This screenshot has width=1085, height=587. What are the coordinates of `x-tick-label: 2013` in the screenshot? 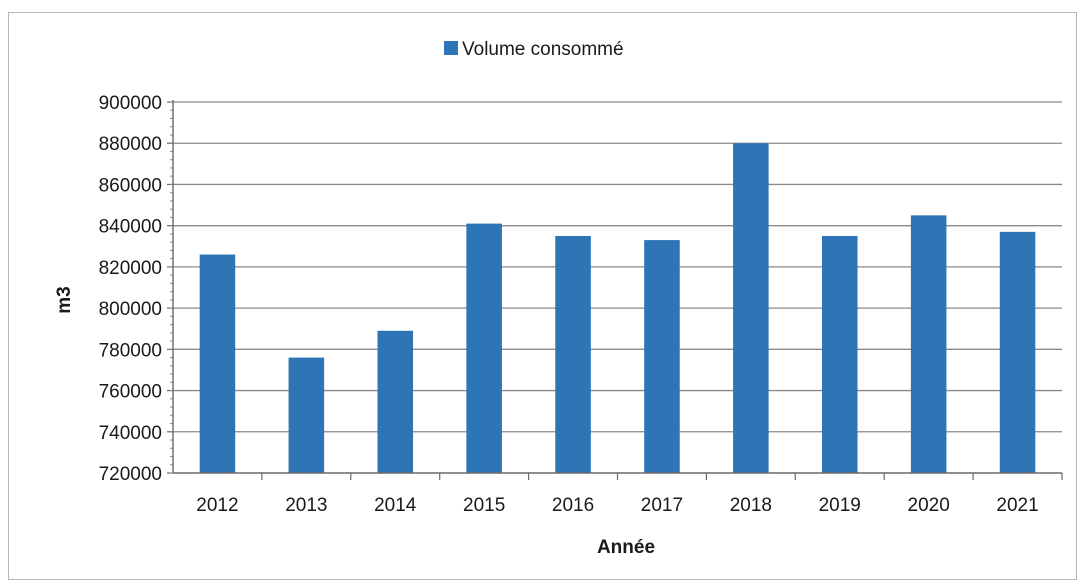 It's located at (306, 505).